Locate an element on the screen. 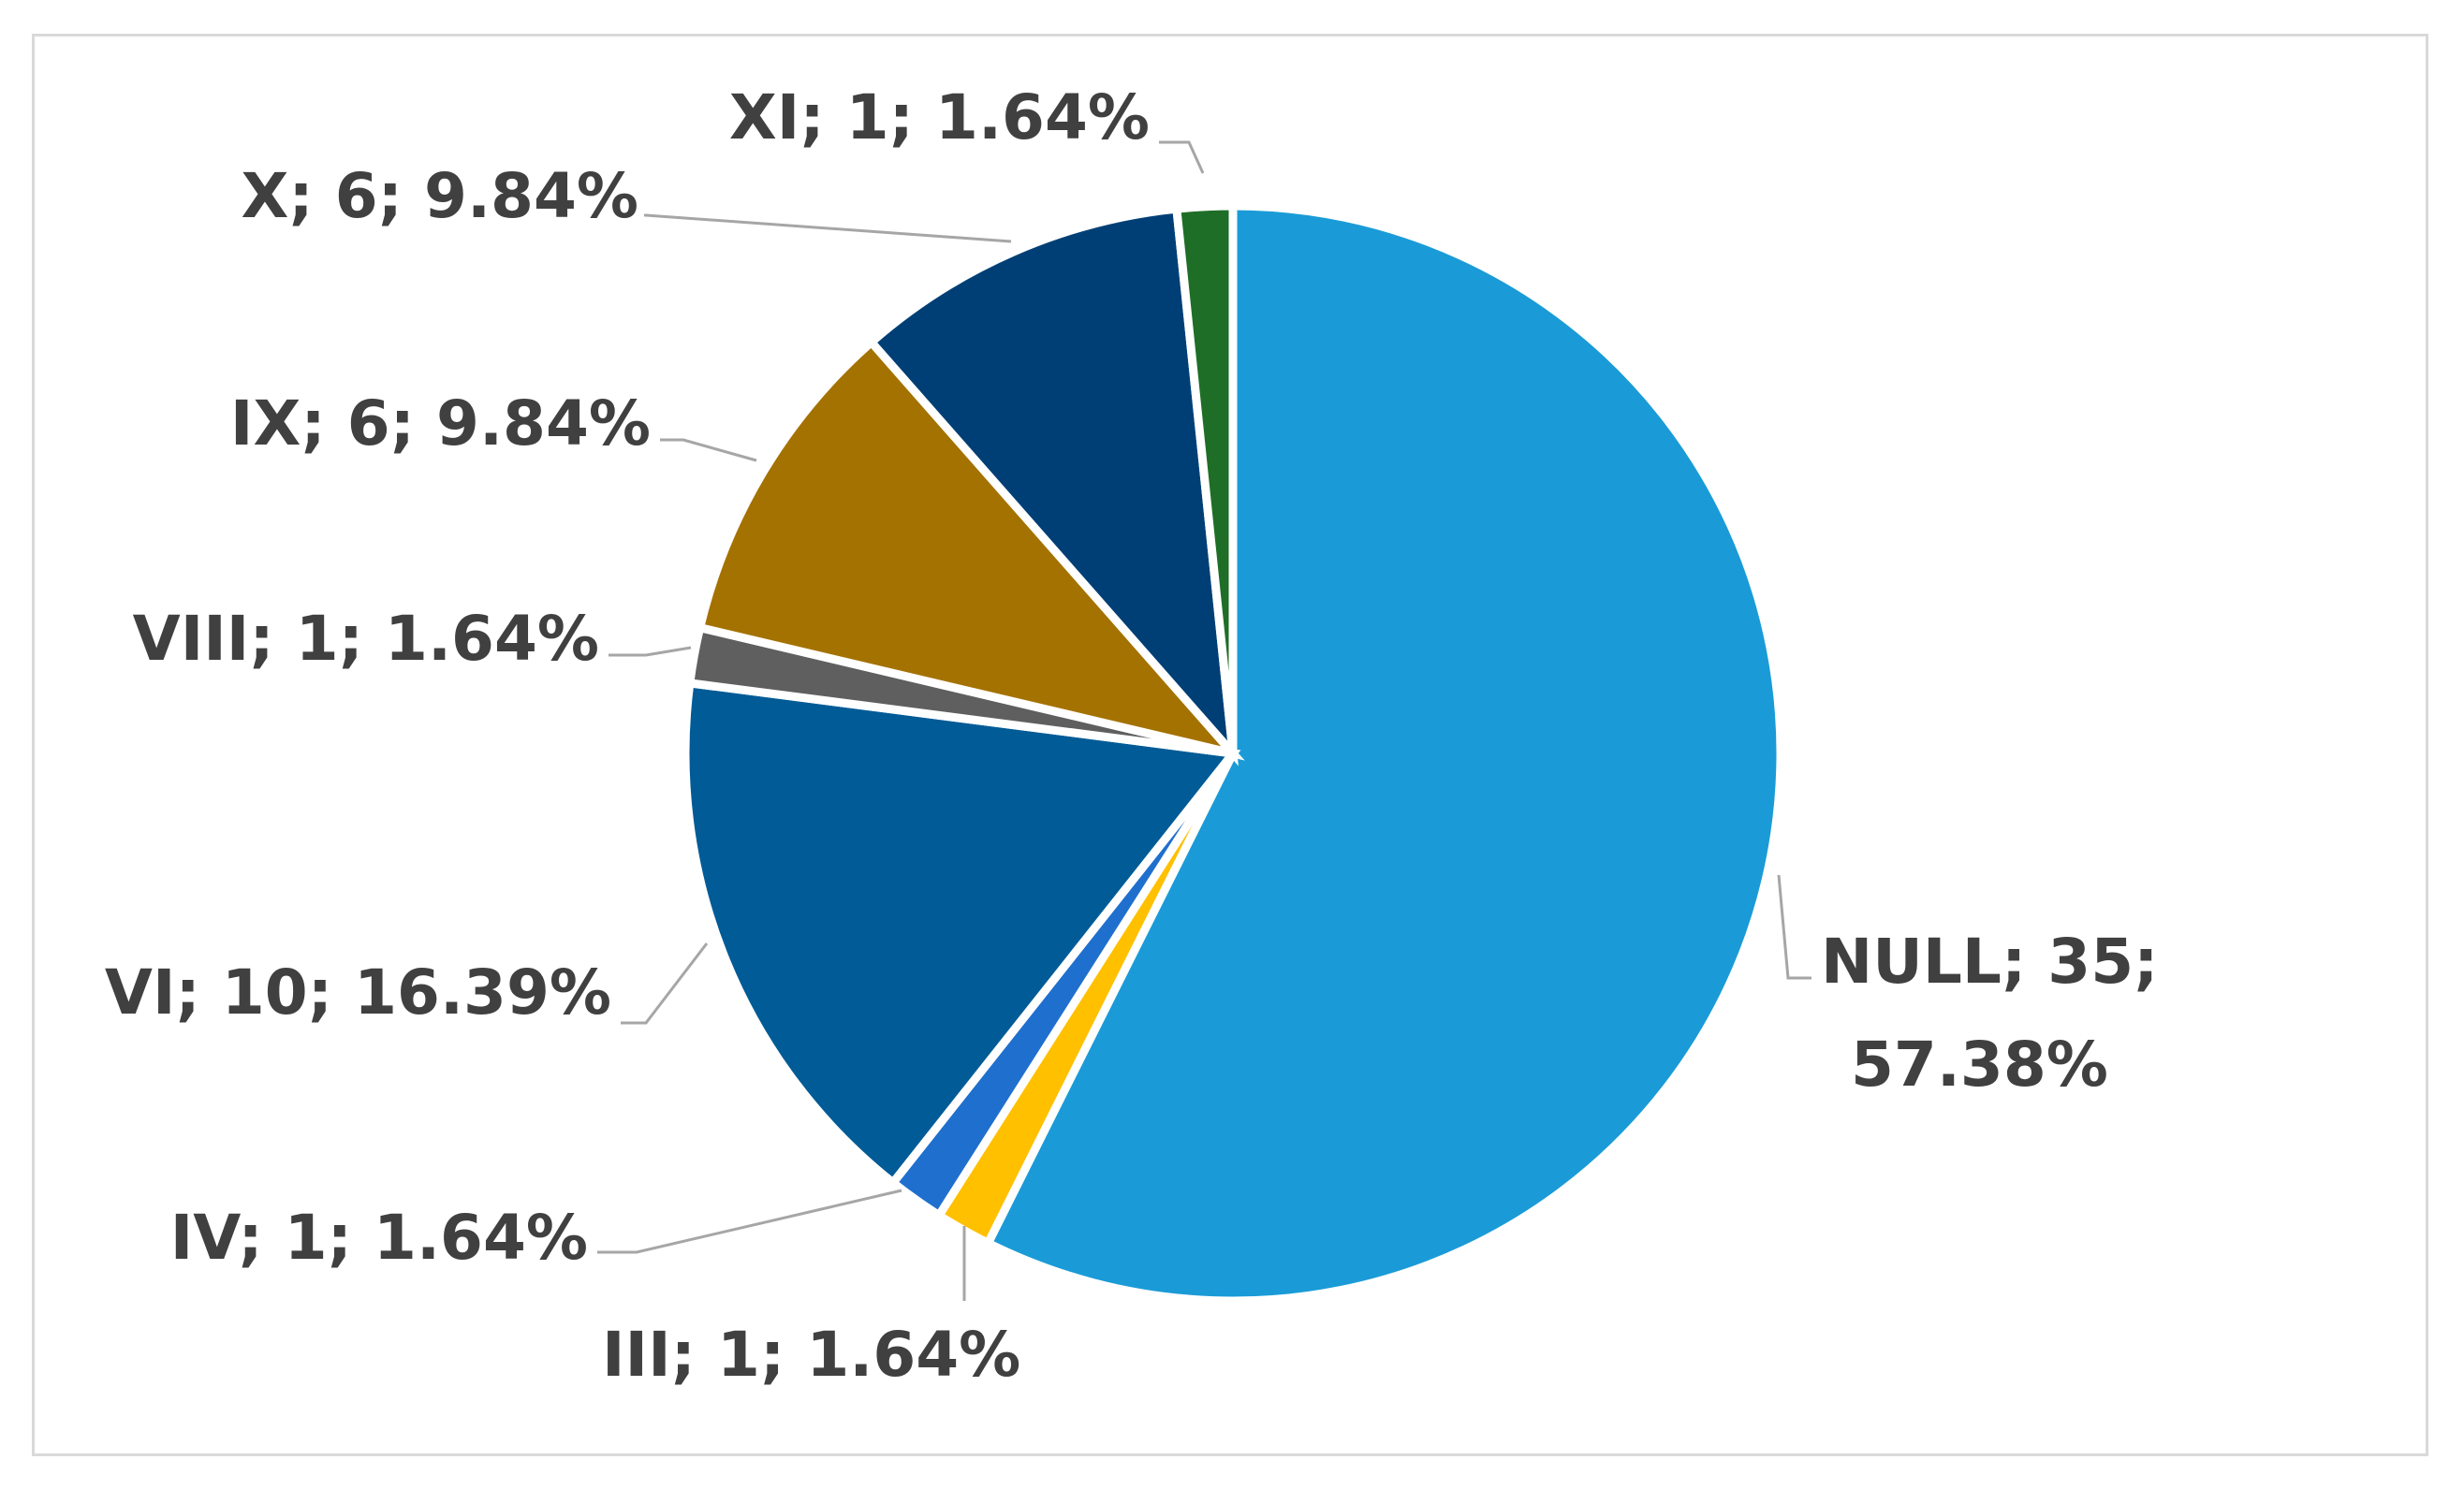 This screenshot has height=1489, width=2464. data-label-viii: VIII; 1; 1.64% is located at coordinates (366, 639).